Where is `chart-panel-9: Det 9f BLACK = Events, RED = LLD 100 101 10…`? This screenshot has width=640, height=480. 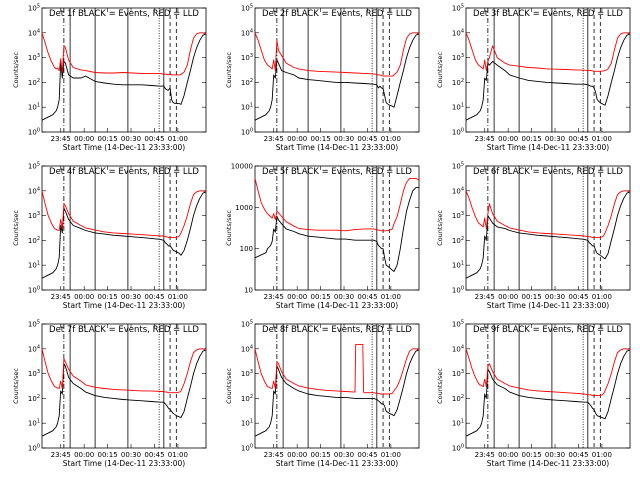 chart-panel-9: Det 9f BLACK = Events, RED = LLD 100 101 10… is located at coordinates (533, 394).